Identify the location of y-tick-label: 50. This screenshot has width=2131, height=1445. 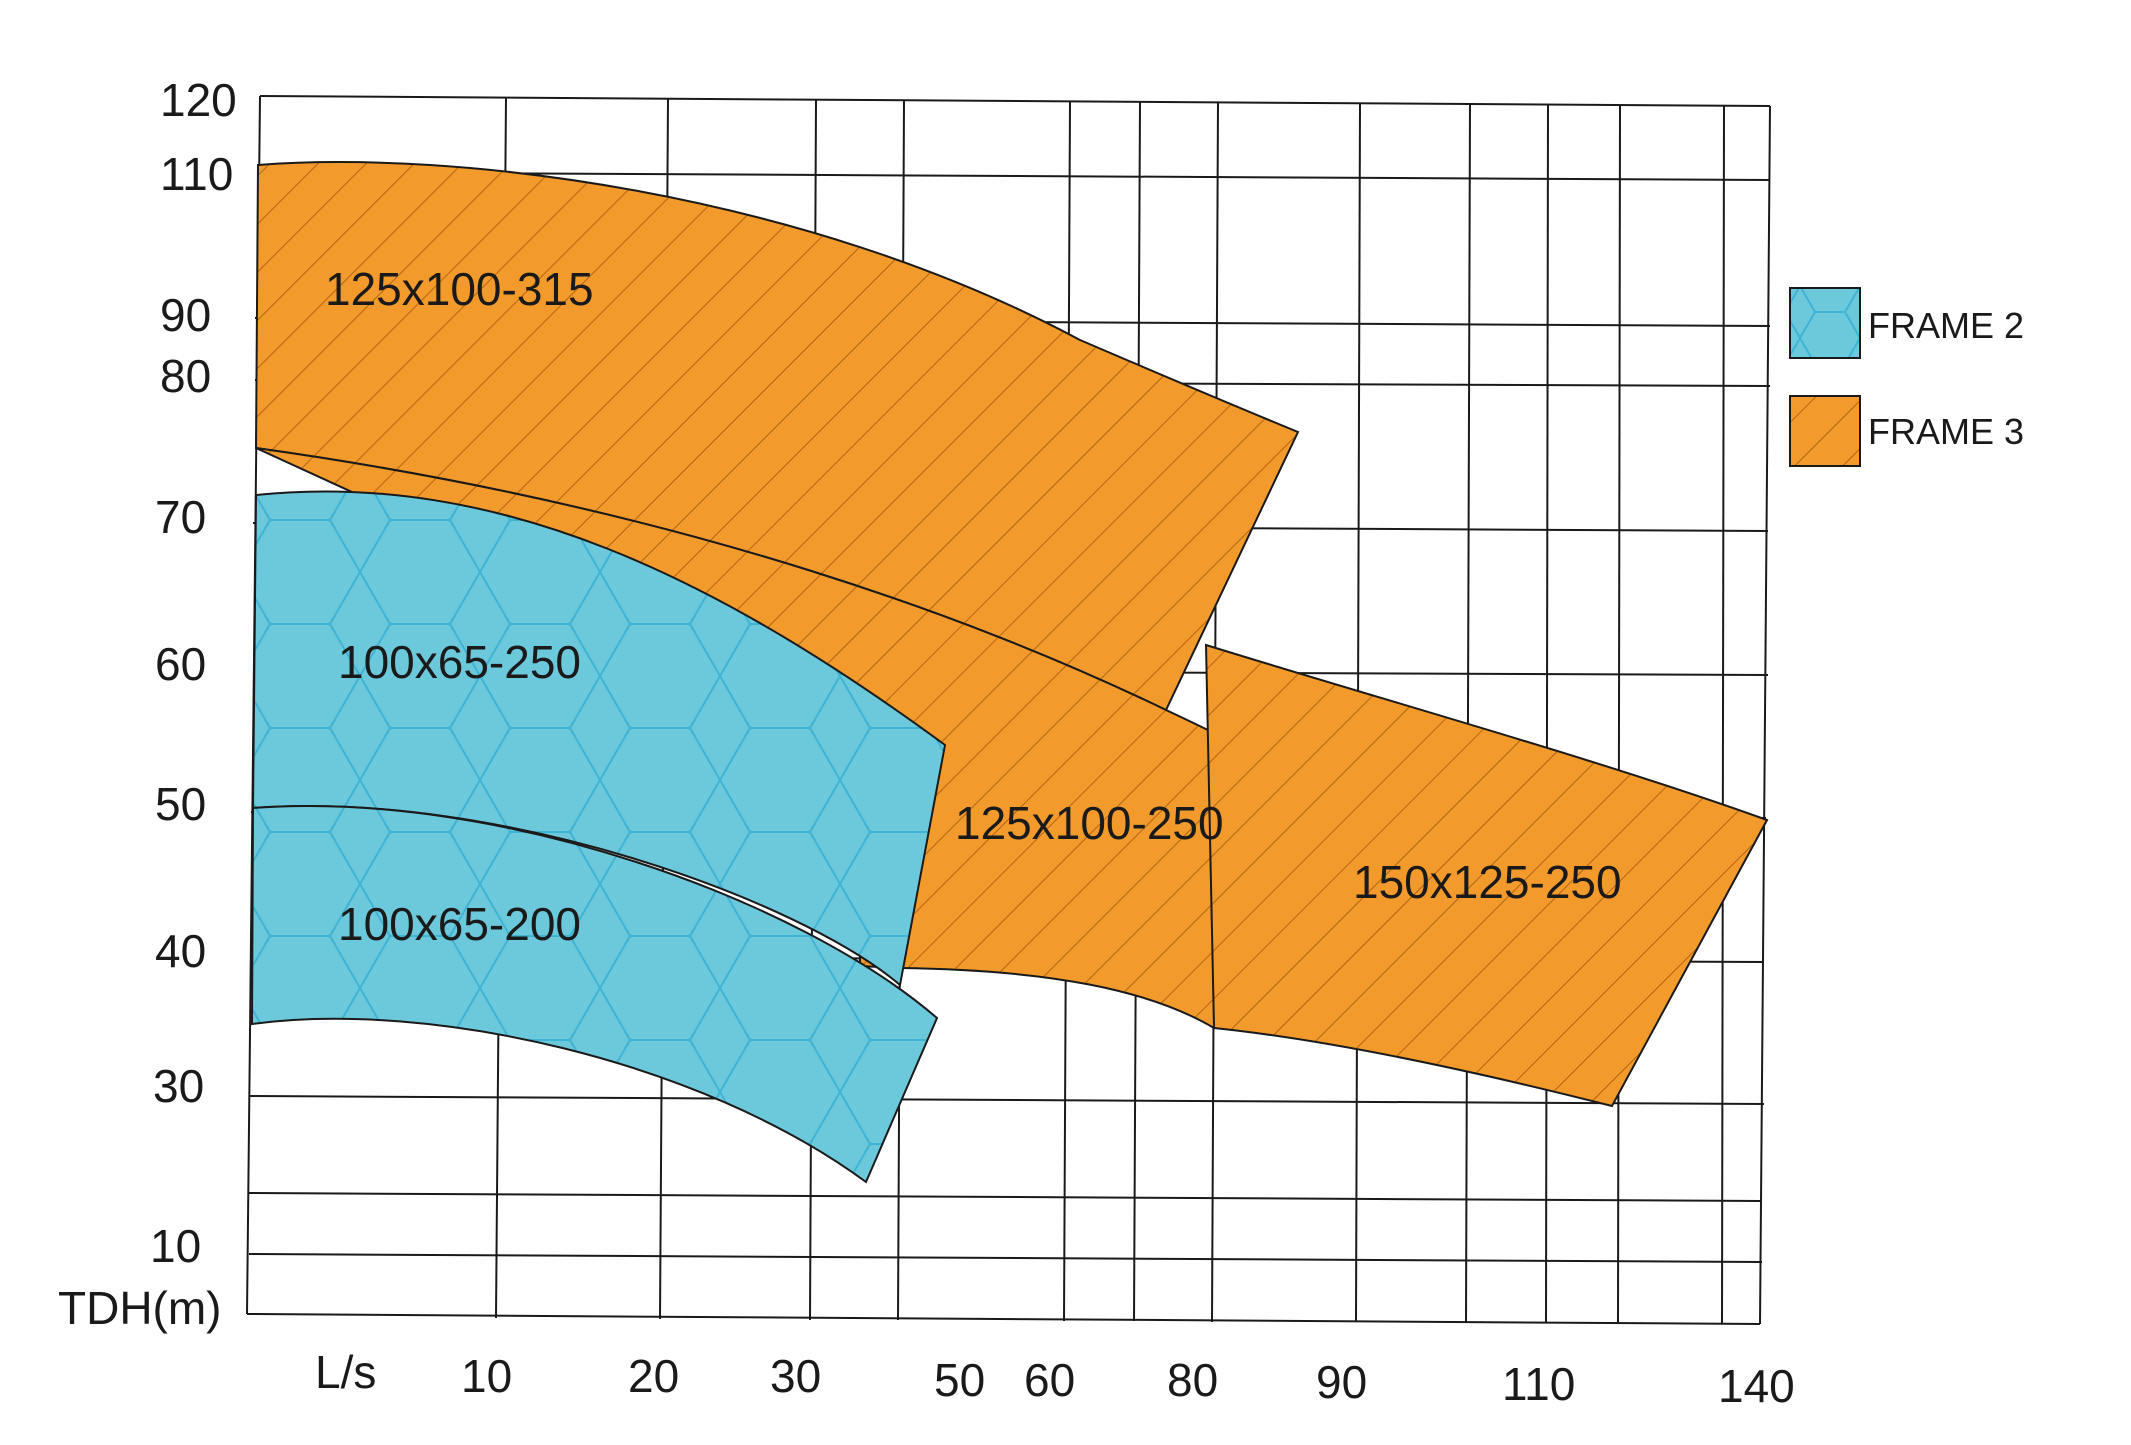
(180, 804).